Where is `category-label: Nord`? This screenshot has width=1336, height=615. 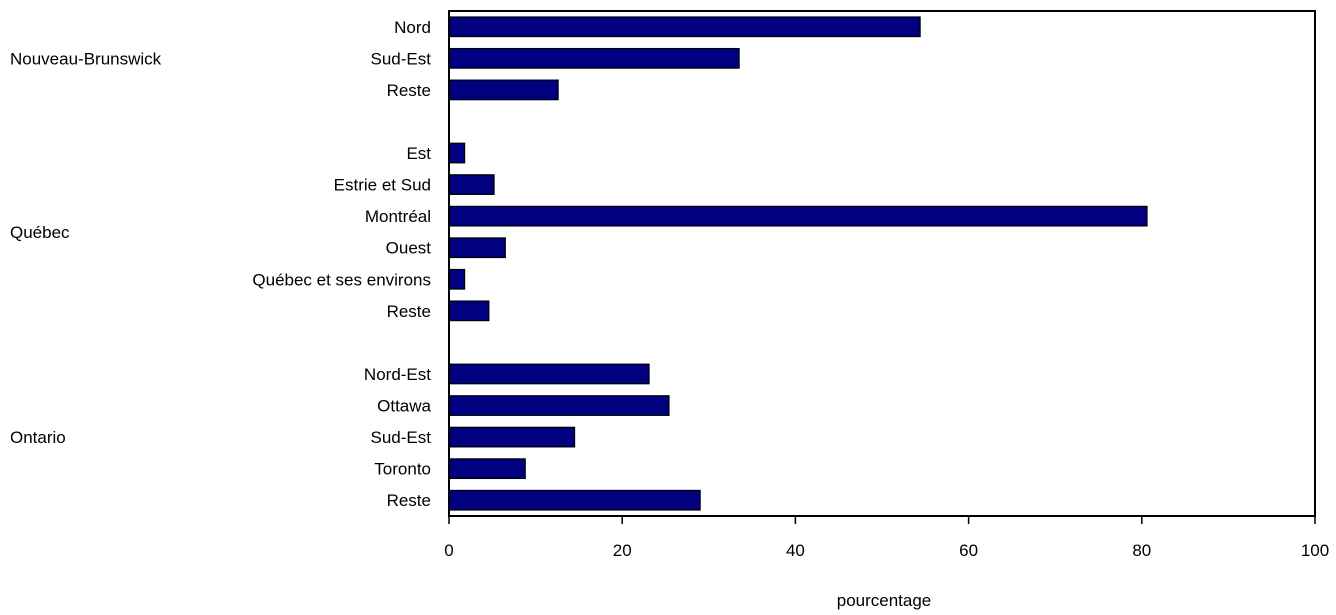
category-label: Nord is located at coordinates (412, 27).